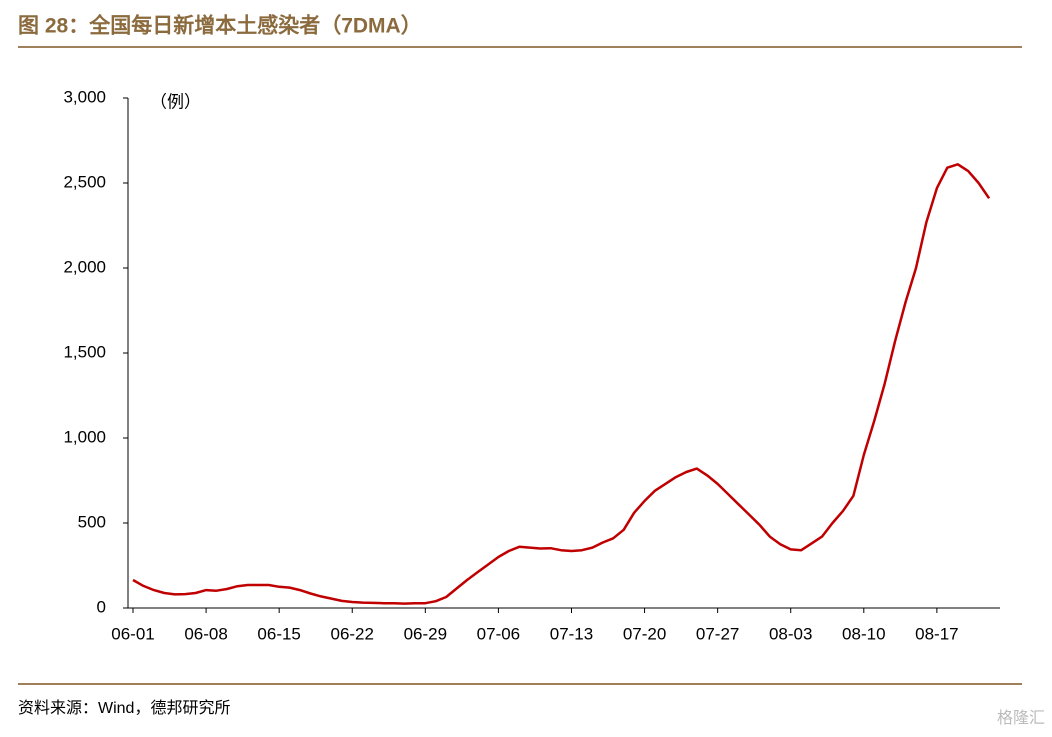  I want to click on y-tick-label: 2,500, so click(84, 181).